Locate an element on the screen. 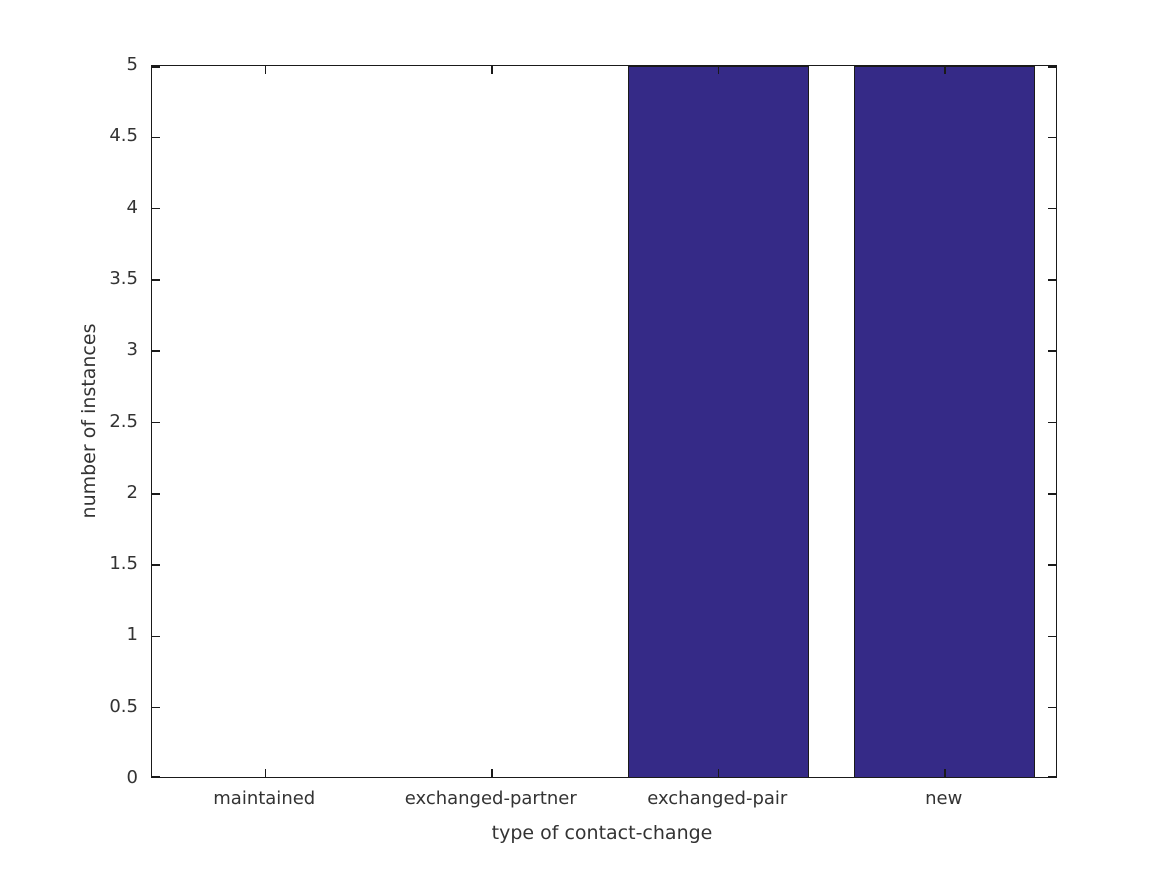  x-category-label-new: new is located at coordinates (944, 798).